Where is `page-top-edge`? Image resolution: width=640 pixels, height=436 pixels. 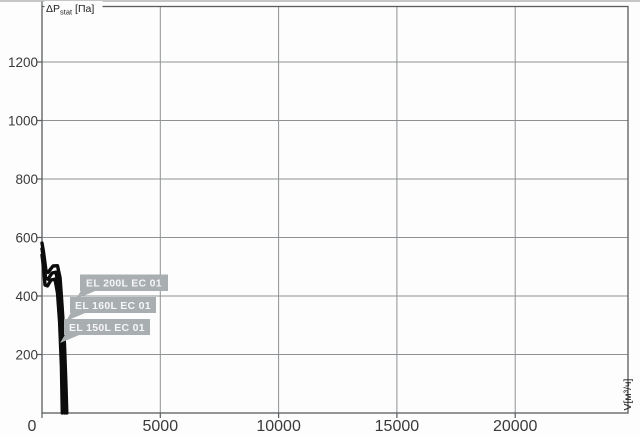
page-top-edge is located at coordinates (320, 1).